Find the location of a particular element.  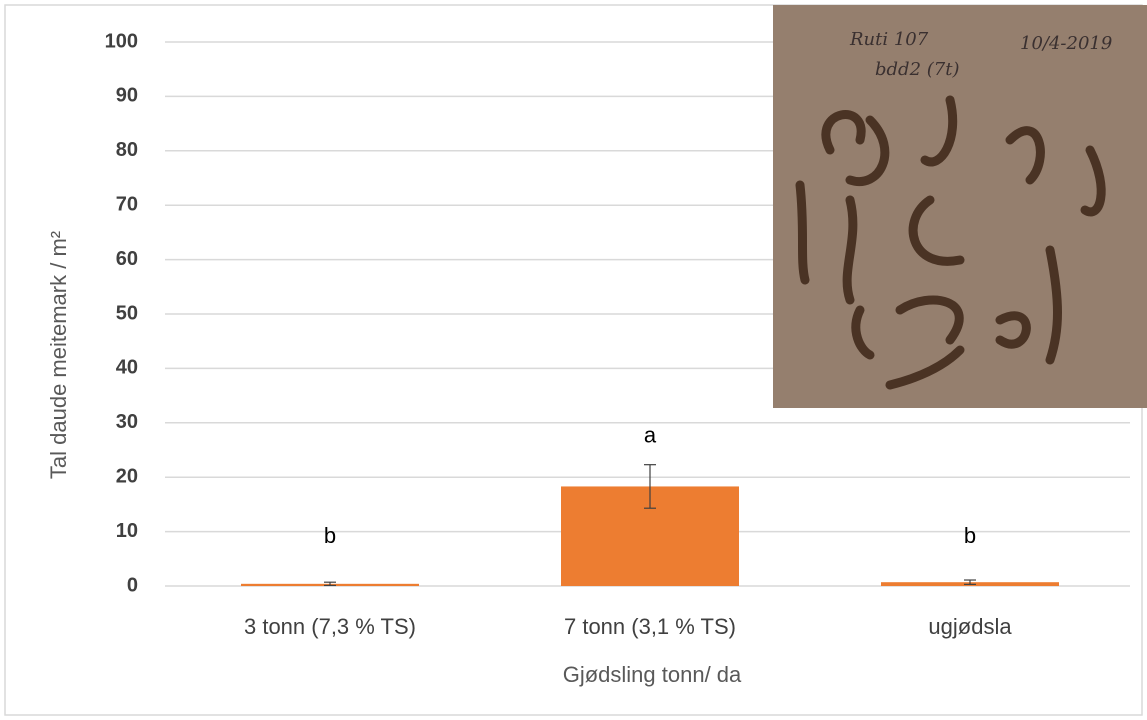

y-tick-label: 20 is located at coordinates (127, 476).